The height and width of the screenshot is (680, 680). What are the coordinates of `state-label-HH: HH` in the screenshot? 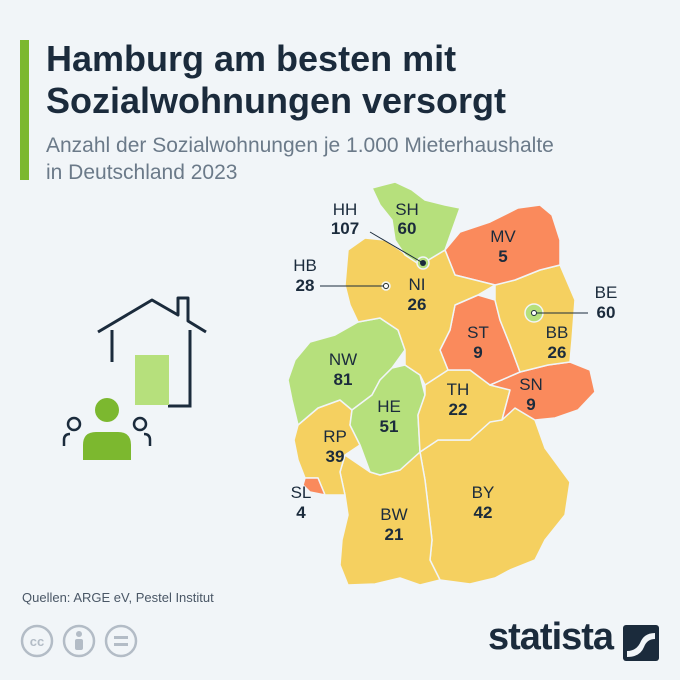 It's located at (345, 209).